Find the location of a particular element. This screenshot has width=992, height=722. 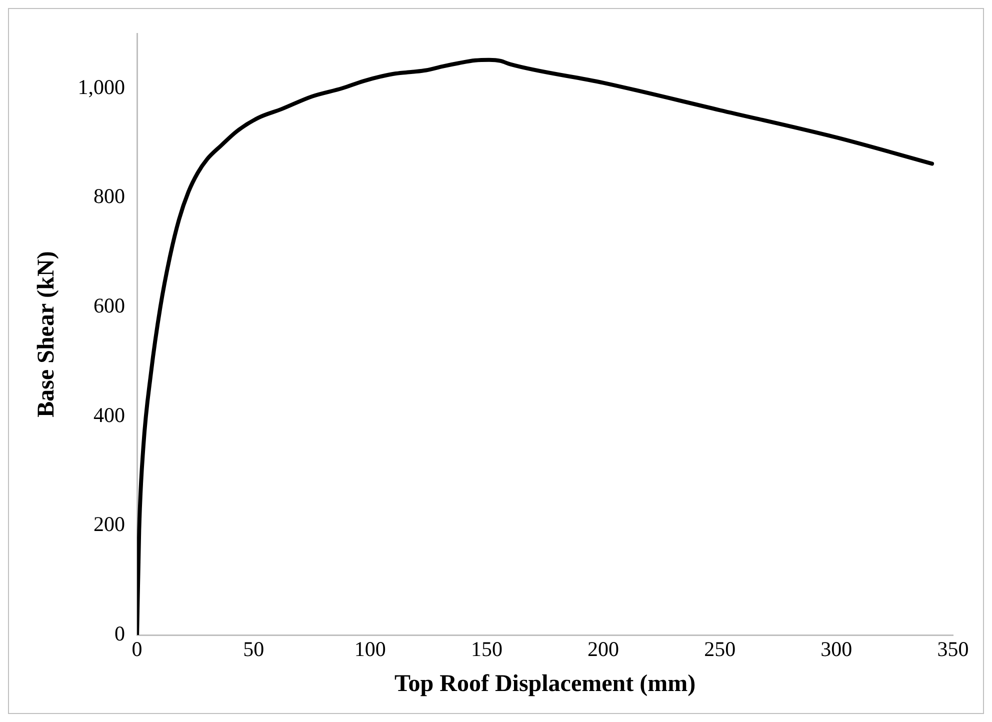

y-tick-label: 600 is located at coordinates (110, 305).